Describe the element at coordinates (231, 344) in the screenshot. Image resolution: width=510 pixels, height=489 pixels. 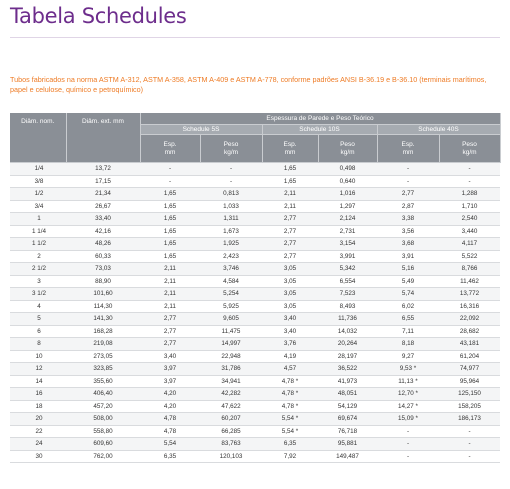
I see `table-cell: 14,997` at that location.